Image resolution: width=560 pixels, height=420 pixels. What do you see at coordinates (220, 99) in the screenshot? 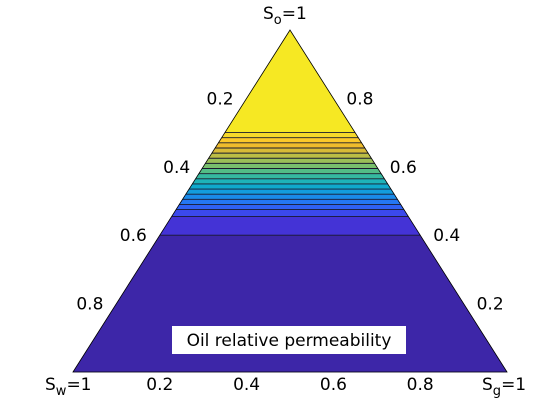
I see `left-tick-label: 0.2` at bounding box center [220, 99].